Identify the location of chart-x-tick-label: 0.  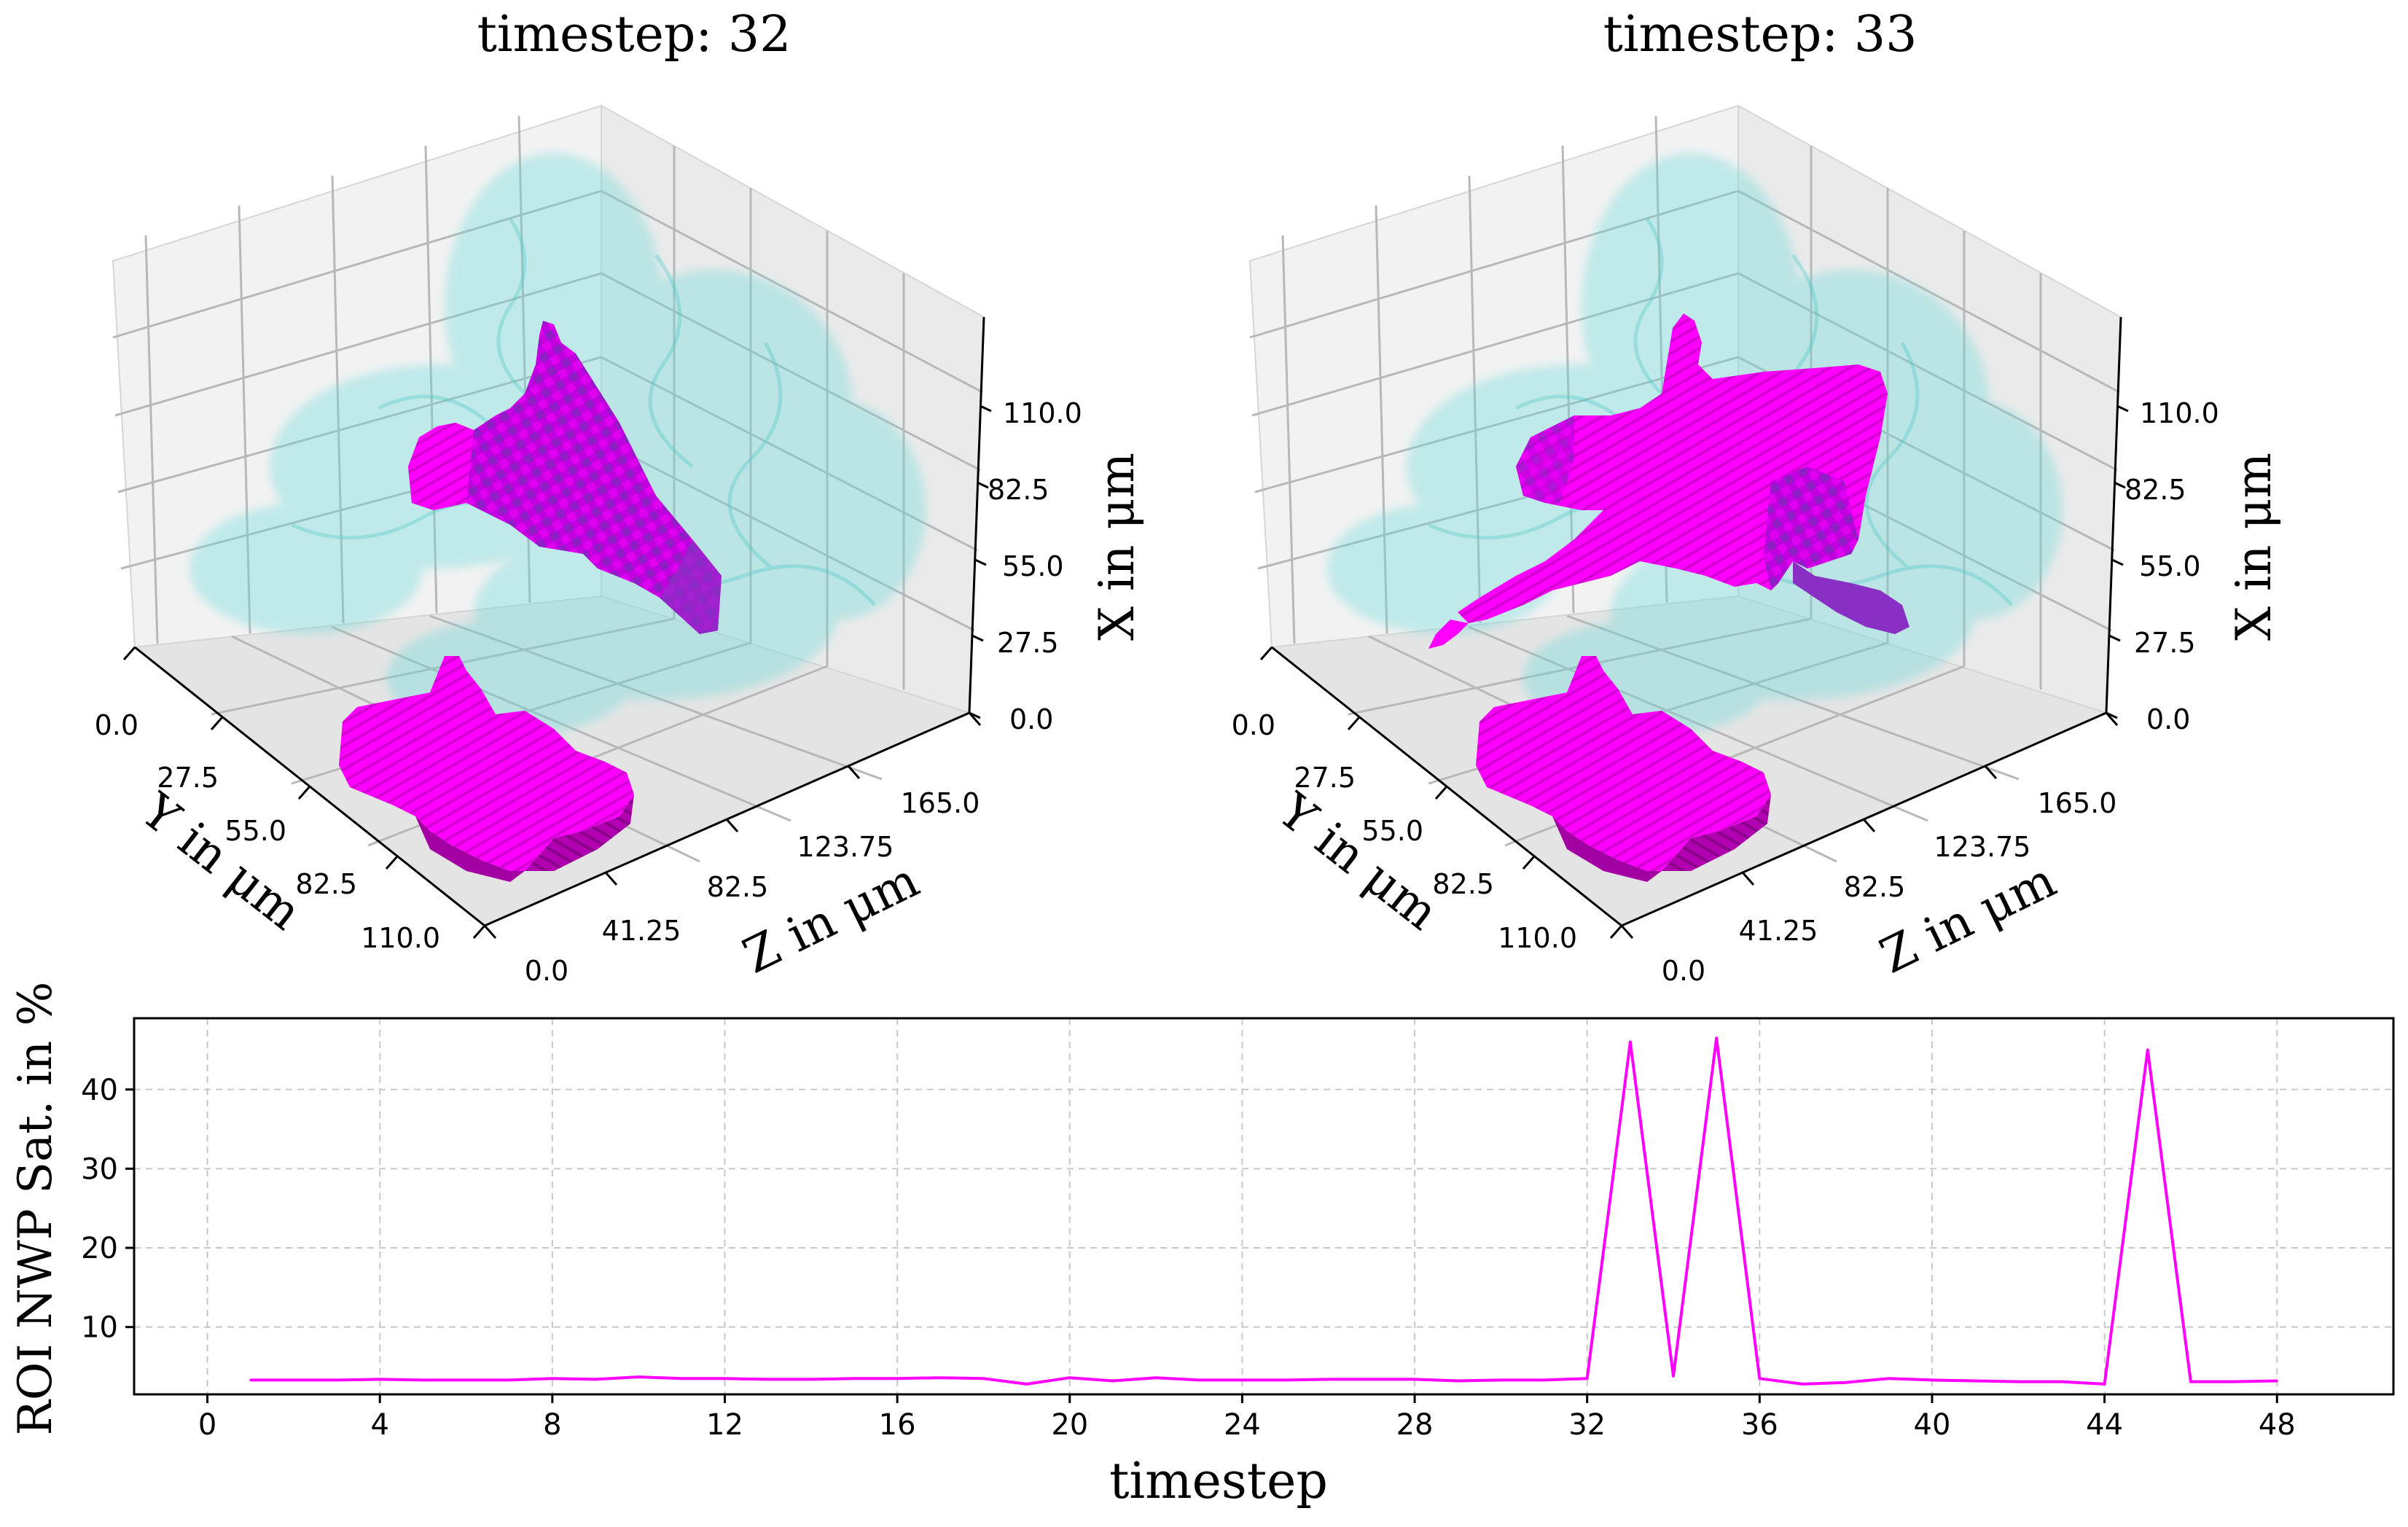
(207, 1425).